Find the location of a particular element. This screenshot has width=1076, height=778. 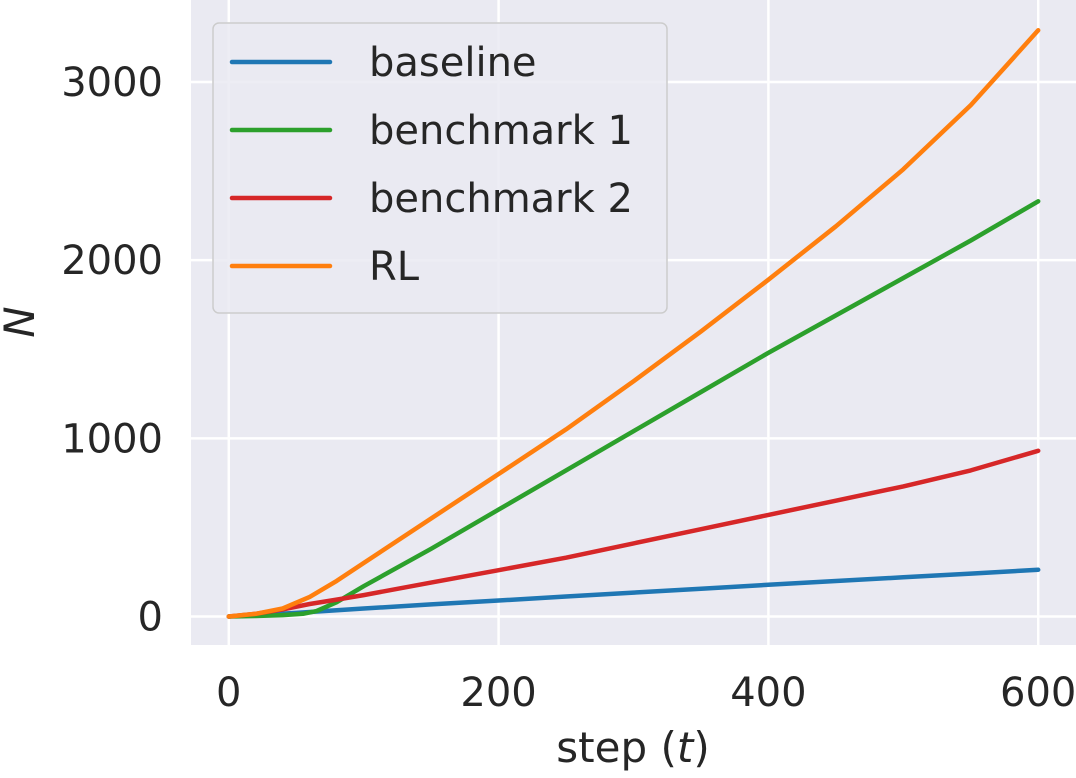

y-tick-label: 1000 is located at coordinates (112, 439).